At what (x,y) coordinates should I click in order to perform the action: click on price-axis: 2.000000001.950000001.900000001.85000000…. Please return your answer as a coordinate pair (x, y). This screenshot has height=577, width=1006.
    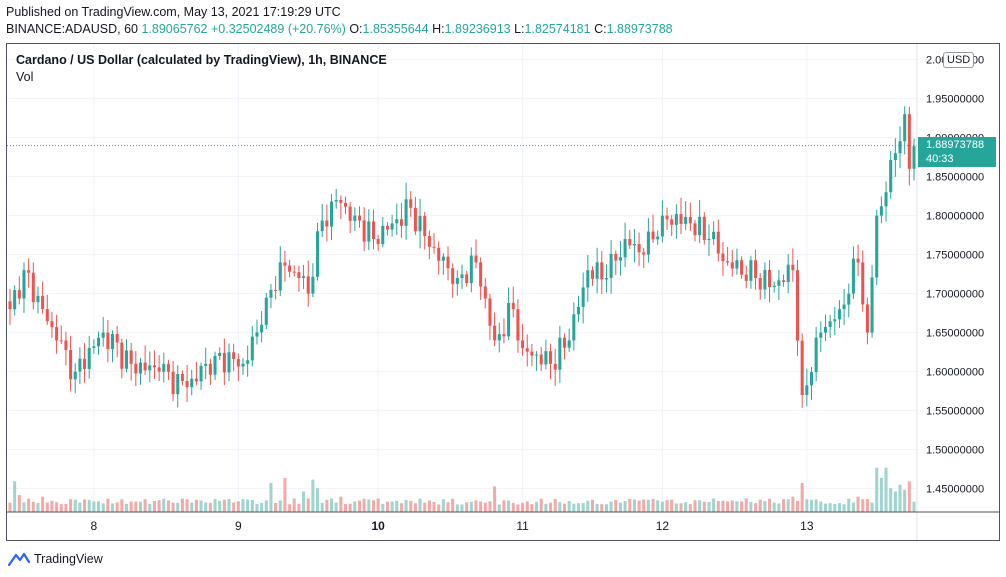
    Looking at the image, I should click on (955, 275).